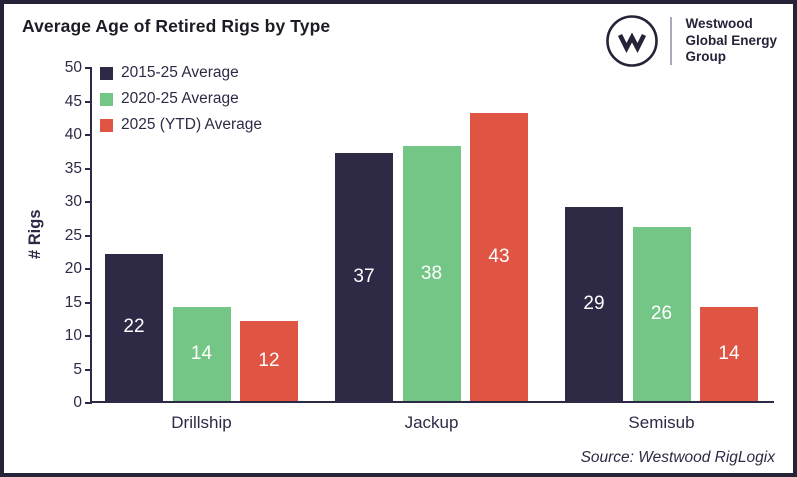 The height and width of the screenshot is (477, 797). What do you see at coordinates (73, 201) in the screenshot?
I see `y-tick-label: 30` at bounding box center [73, 201].